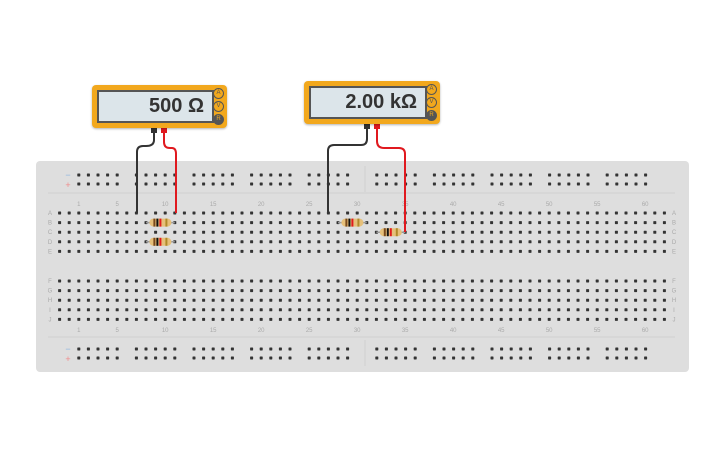 This screenshot has width=725, height=453. I want to click on multimeter-2: 2.00 kΩ A V R, so click(372, 102).